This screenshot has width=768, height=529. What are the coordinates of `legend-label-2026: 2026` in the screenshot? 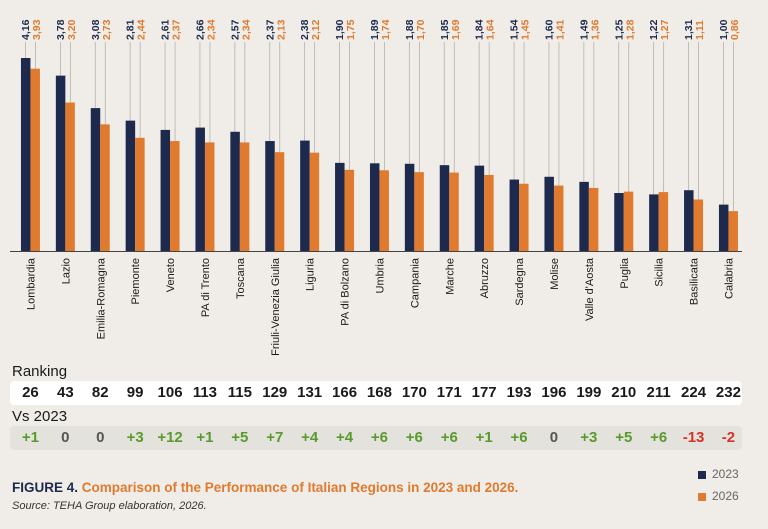 It's located at (725, 496).